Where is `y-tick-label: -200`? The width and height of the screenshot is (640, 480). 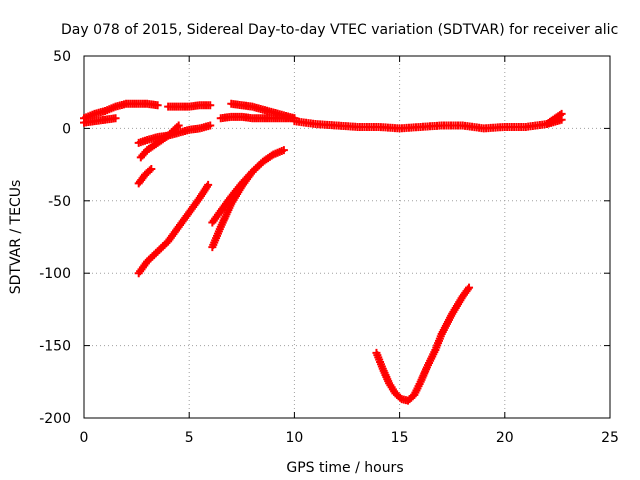 y-tick-label: -200 is located at coordinates (55, 419).